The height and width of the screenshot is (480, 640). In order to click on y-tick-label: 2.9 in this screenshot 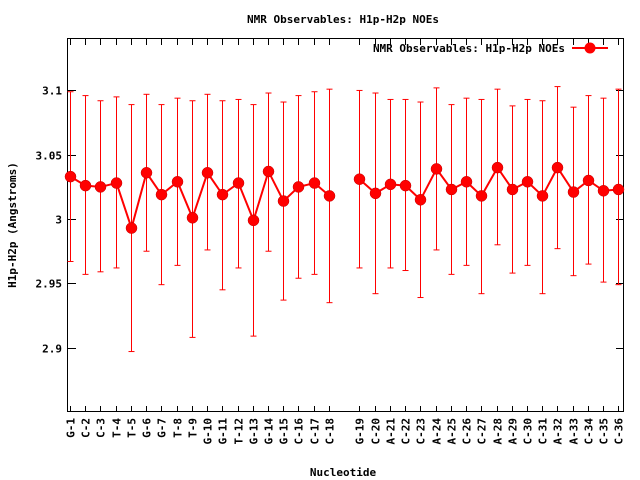, I will do `click(52, 349)`.